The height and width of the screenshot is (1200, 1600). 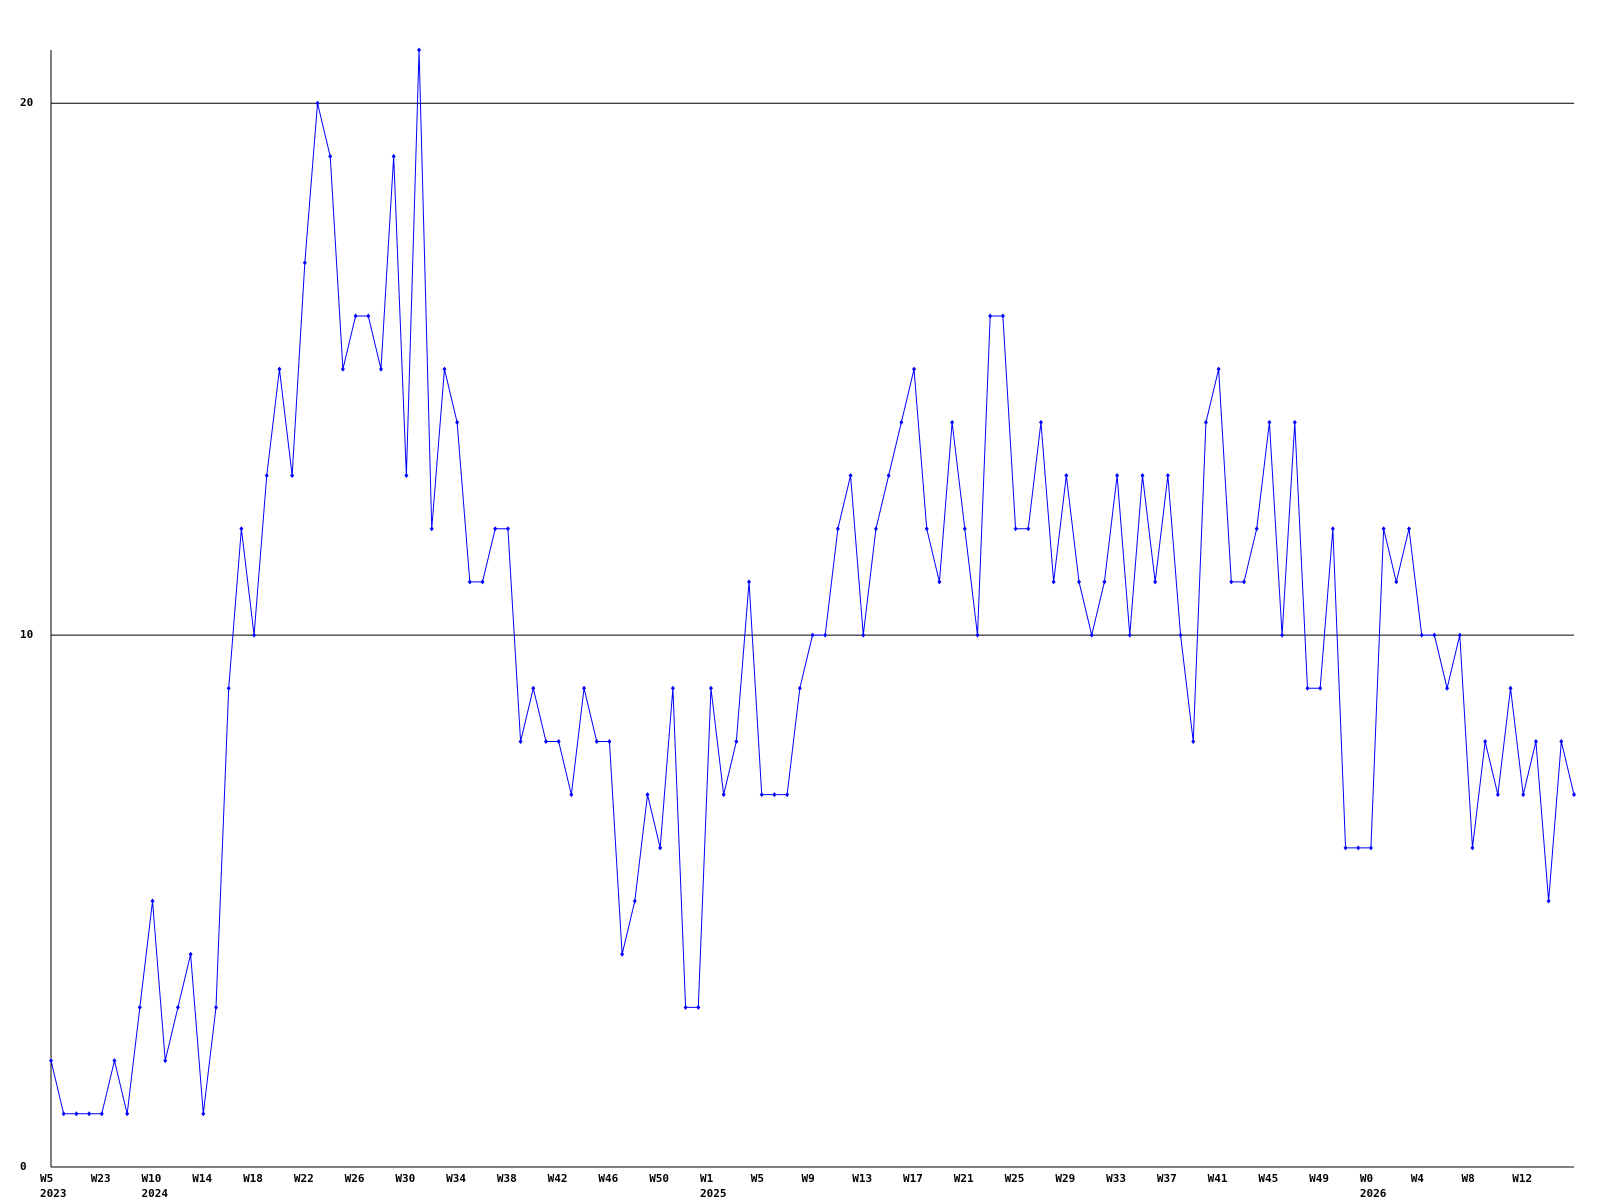 What do you see at coordinates (155, 1193) in the screenshot?
I see `x-year-label: 2024` at bounding box center [155, 1193].